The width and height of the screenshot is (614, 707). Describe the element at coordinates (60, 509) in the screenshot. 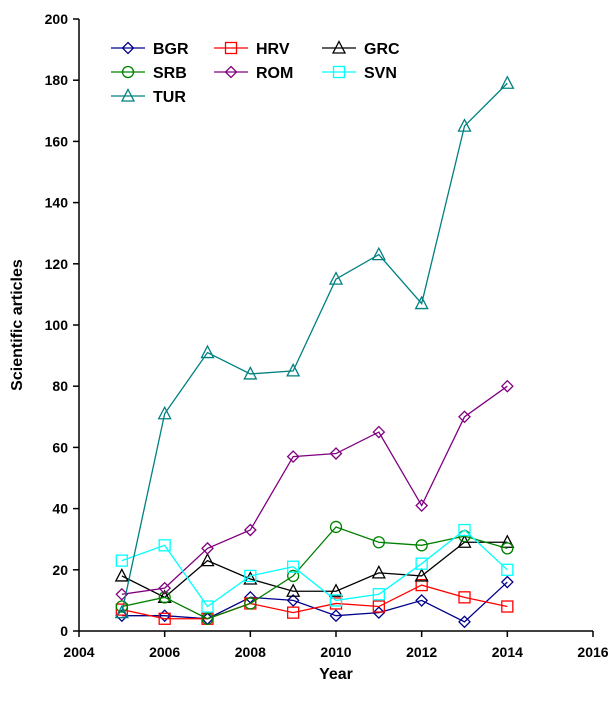

I see `y-tick-label: 40` at that location.